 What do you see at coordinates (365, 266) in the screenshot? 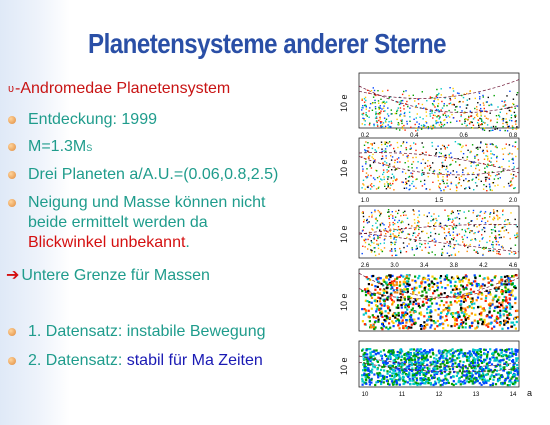
I see `x-tick-label: 2.6` at bounding box center [365, 266].